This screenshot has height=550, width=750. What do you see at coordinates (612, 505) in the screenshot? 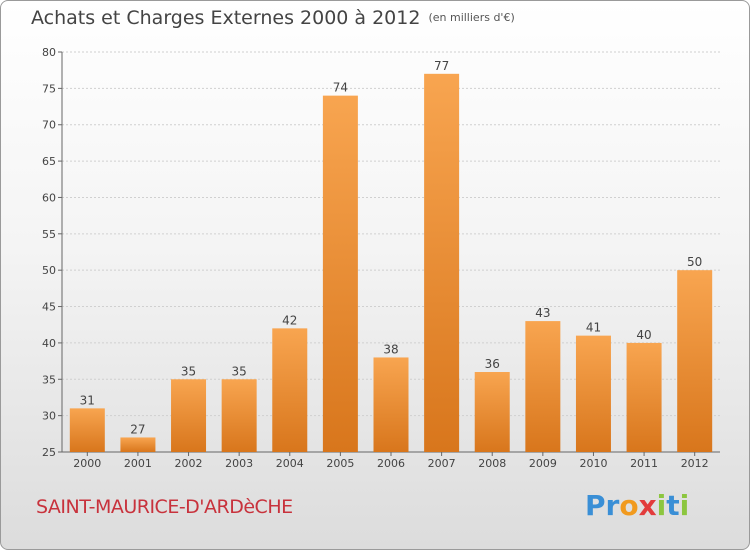
I see `logo-letter: r` at bounding box center [612, 505].